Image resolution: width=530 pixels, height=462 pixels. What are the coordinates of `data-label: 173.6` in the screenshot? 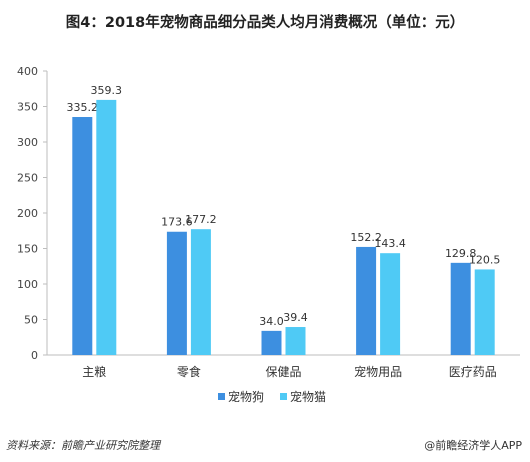 It's located at (177, 222).